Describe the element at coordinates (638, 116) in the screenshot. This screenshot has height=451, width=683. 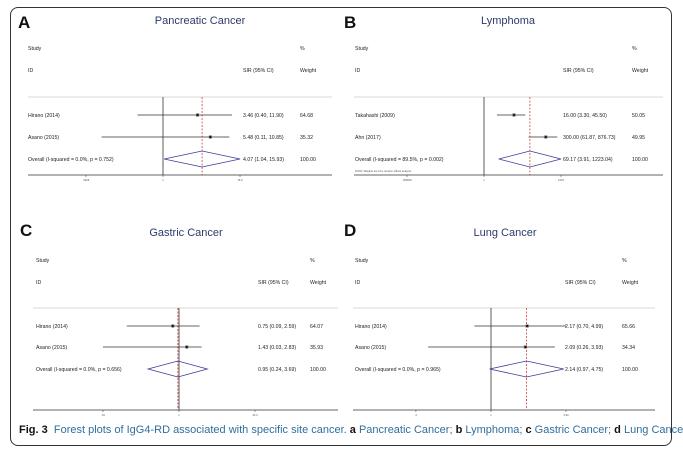
I see `panel-b-study-0-weight: 50.05` at that location.